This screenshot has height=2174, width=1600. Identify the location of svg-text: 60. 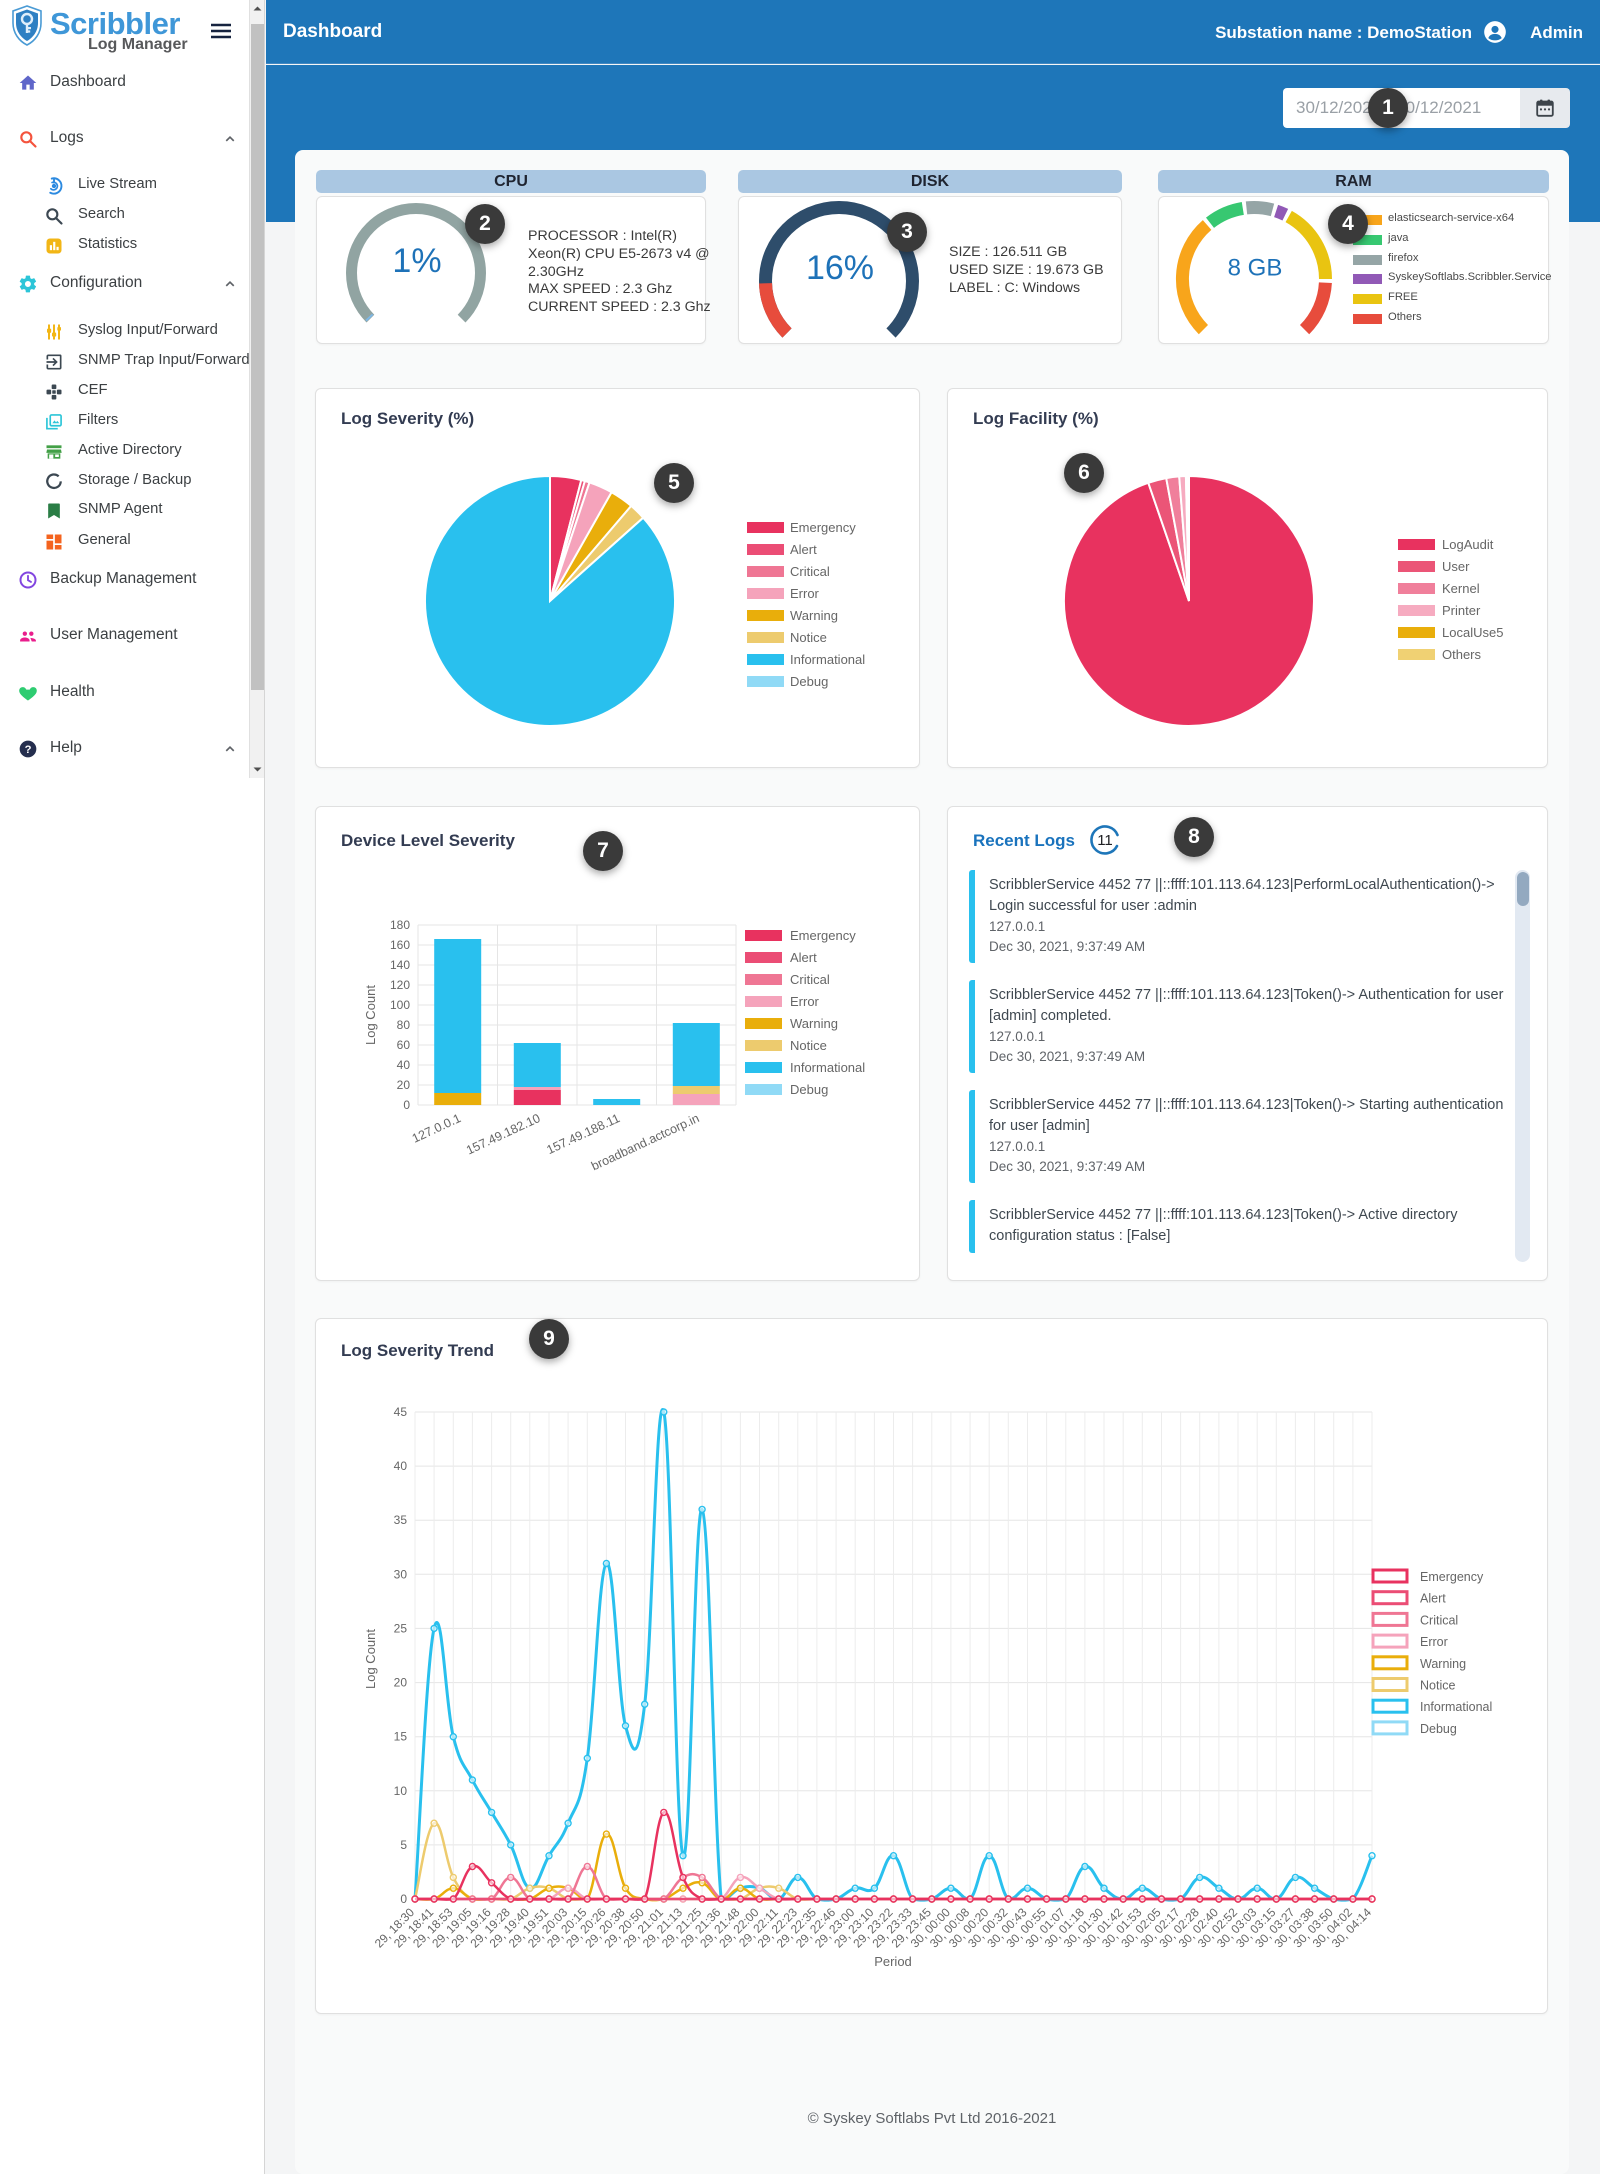
(404, 1045).